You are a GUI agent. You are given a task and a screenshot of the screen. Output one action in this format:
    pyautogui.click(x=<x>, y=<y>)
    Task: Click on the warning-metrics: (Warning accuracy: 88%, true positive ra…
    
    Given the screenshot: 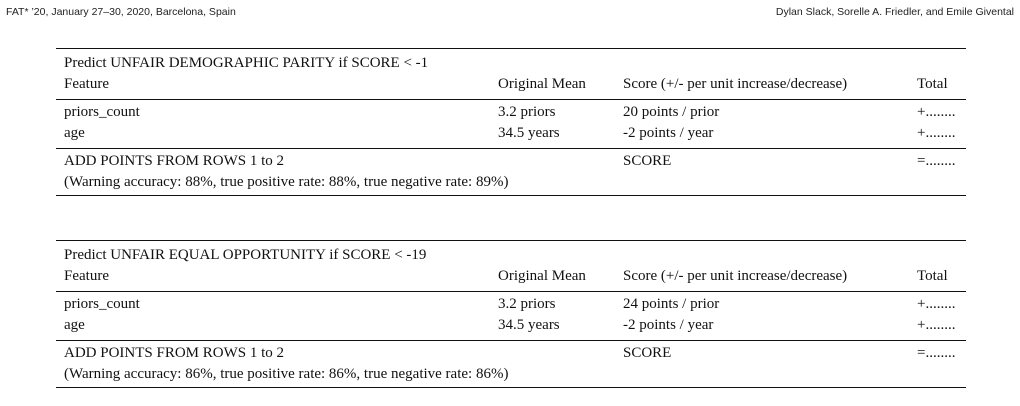 What is the action you would take?
    pyautogui.click(x=286, y=182)
    